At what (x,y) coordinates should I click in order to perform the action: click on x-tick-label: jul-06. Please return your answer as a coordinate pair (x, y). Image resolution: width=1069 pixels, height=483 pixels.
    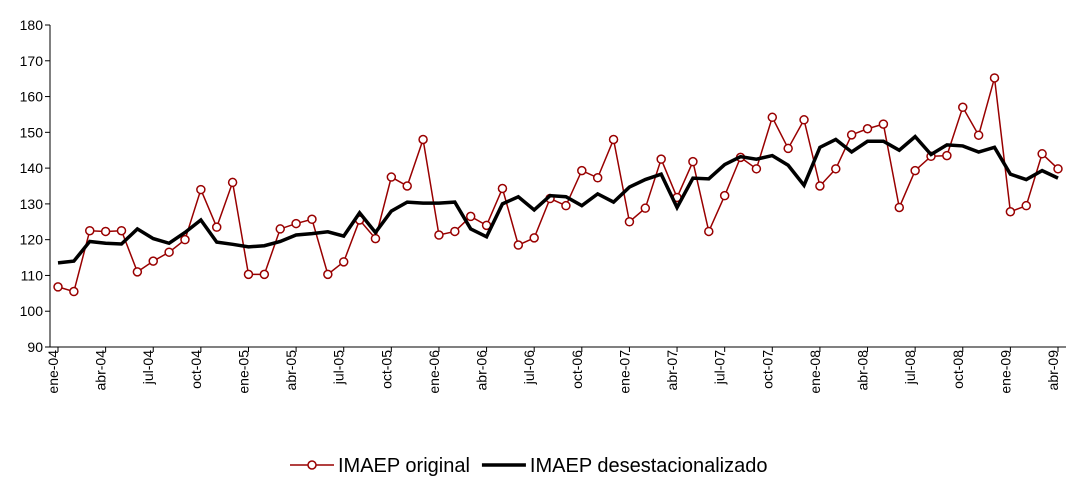
    Looking at the image, I should click on (529, 367).